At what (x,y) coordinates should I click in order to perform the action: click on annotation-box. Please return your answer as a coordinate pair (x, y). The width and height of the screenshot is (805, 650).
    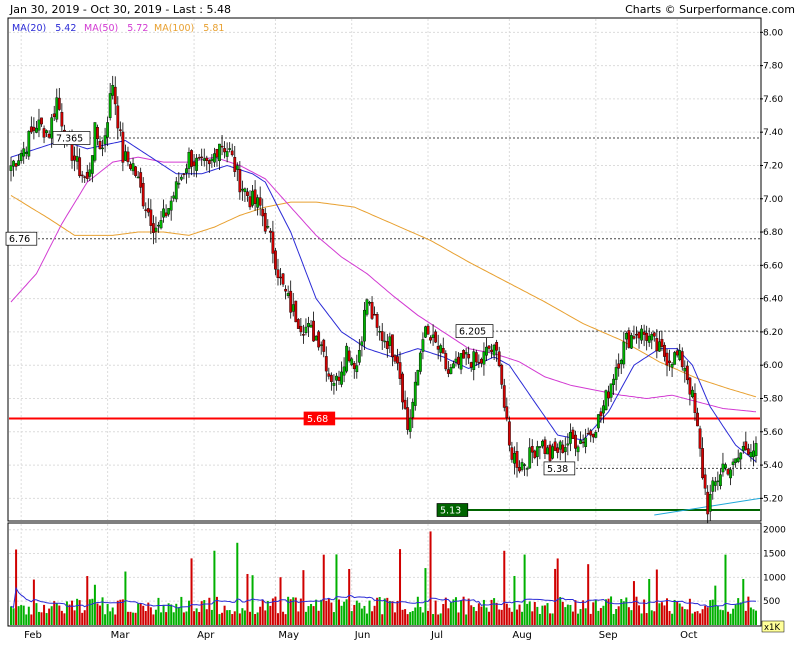
    Looking at the image, I should click on (474, 331).